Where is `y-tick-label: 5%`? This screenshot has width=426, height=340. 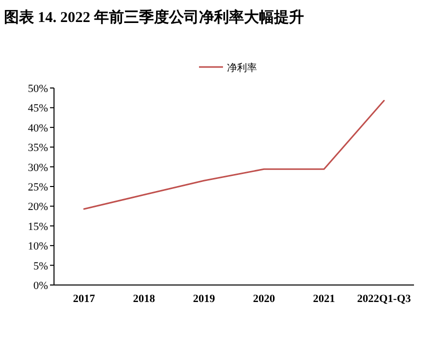
y-tick-label: 5% is located at coordinates (40, 266).